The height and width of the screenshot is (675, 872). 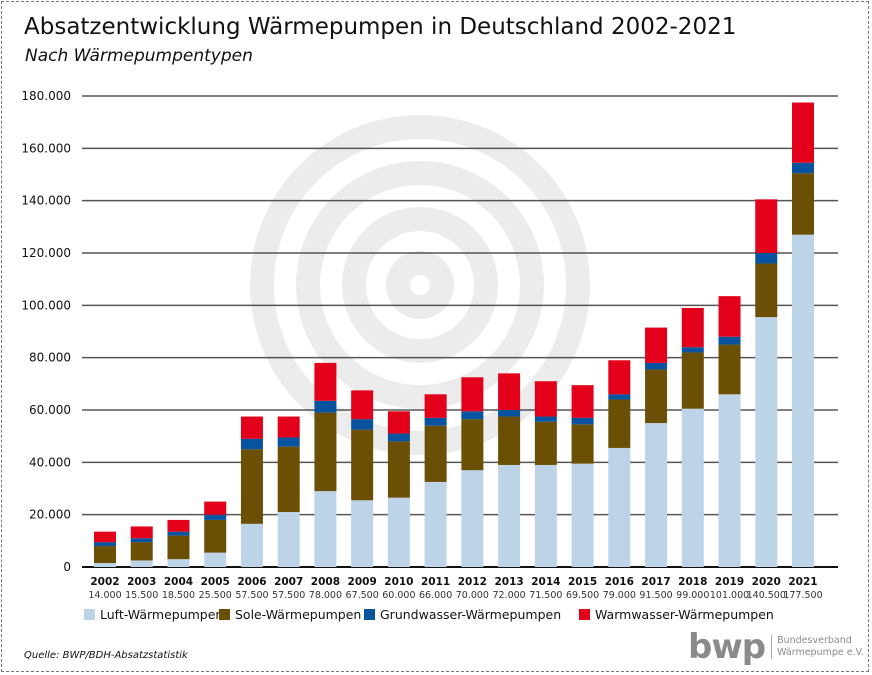 I want to click on total-label: 99.000, so click(x=692, y=595).